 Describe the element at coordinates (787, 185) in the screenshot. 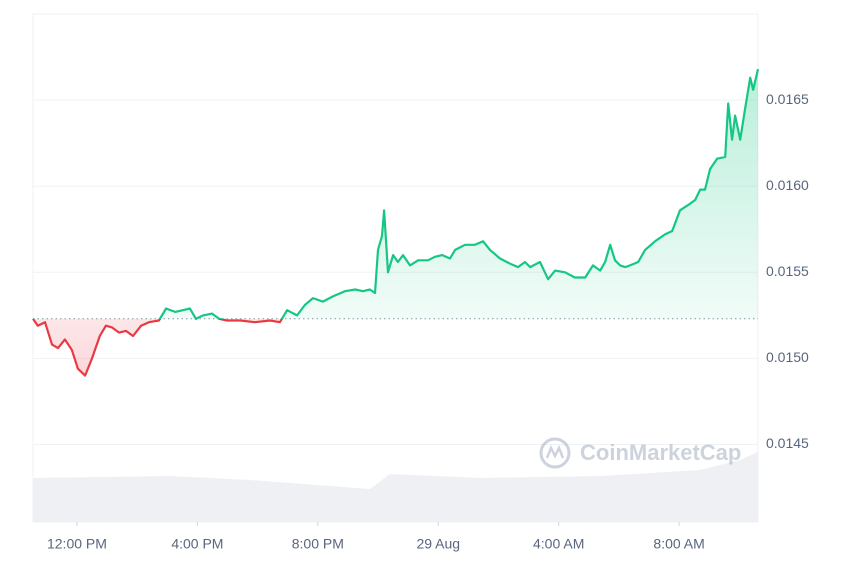

I see `y-tick-label: 0.0160` at that location.